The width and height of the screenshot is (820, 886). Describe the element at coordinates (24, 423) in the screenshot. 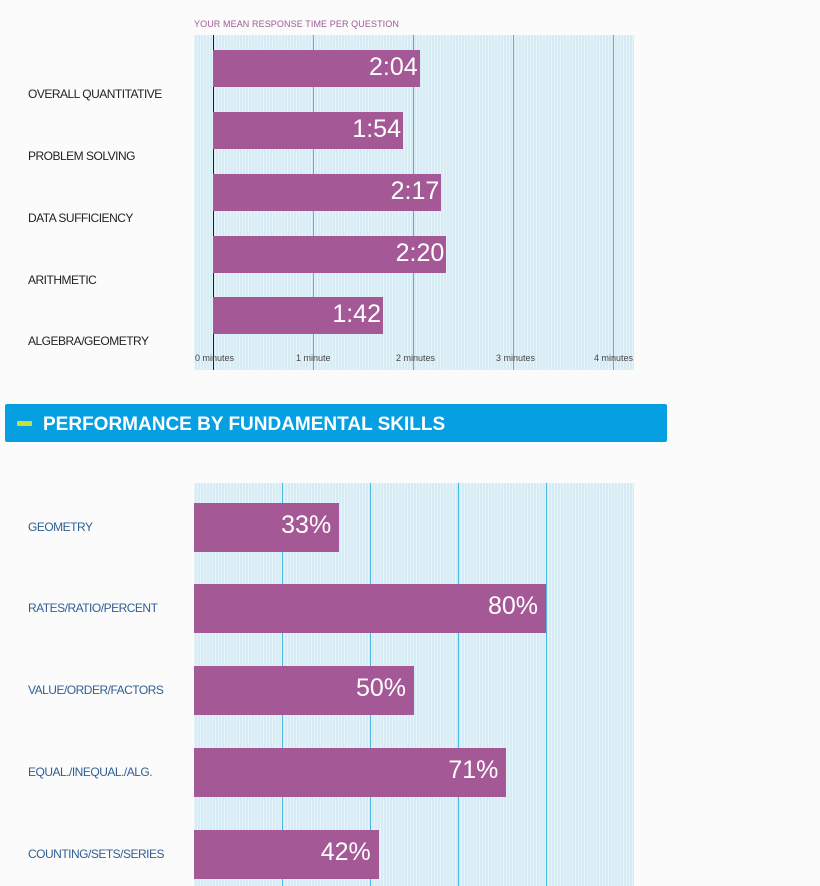

I see `collapse-dash-icon` at that location.